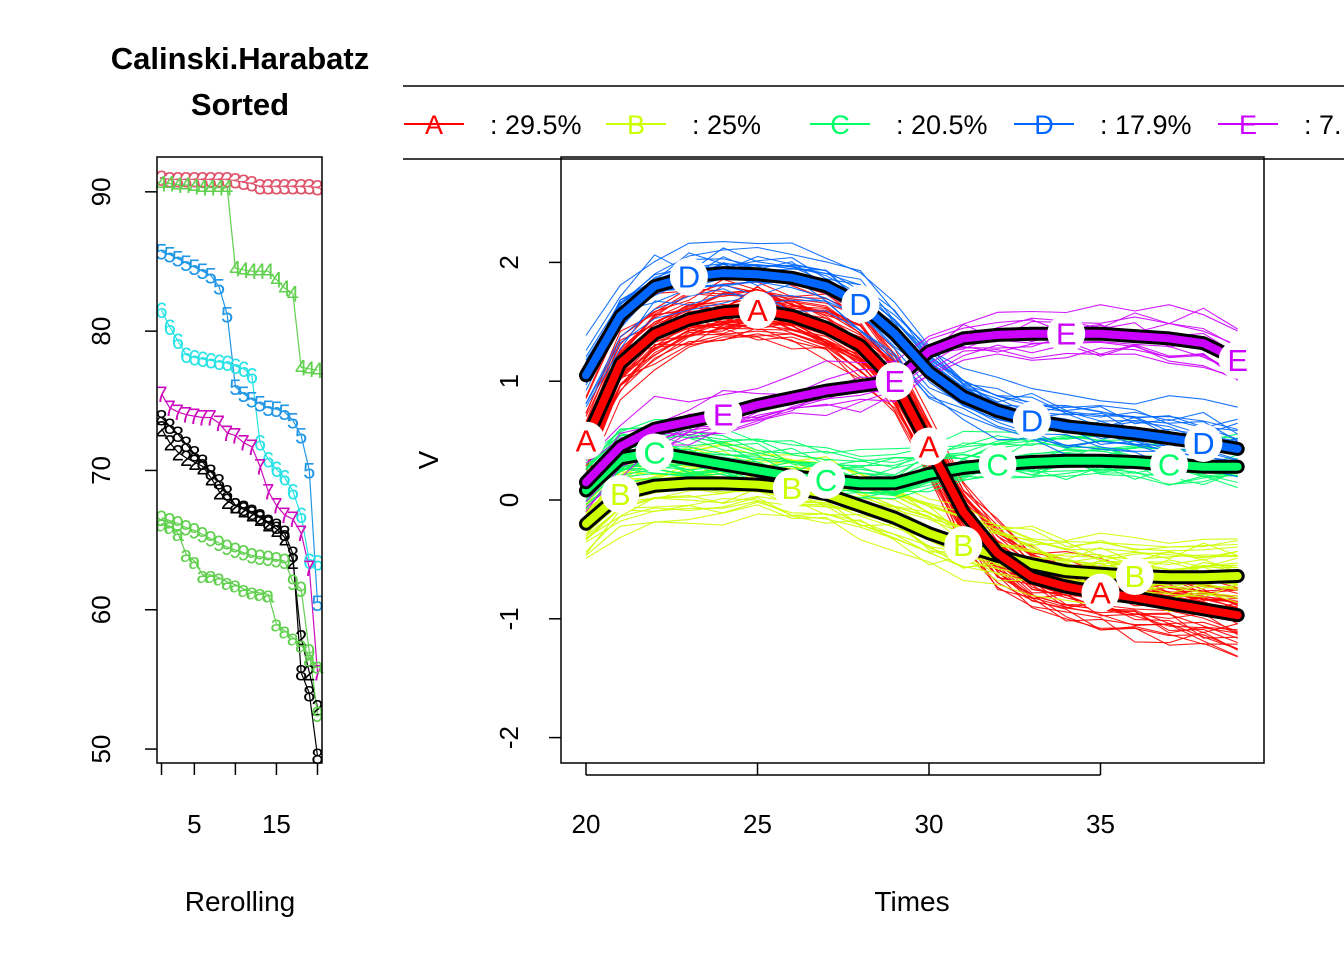 Image resolution: width=1344 pixels, height=960 pixels. I want to click on left-ytick-label: 70, so click(101, 470).